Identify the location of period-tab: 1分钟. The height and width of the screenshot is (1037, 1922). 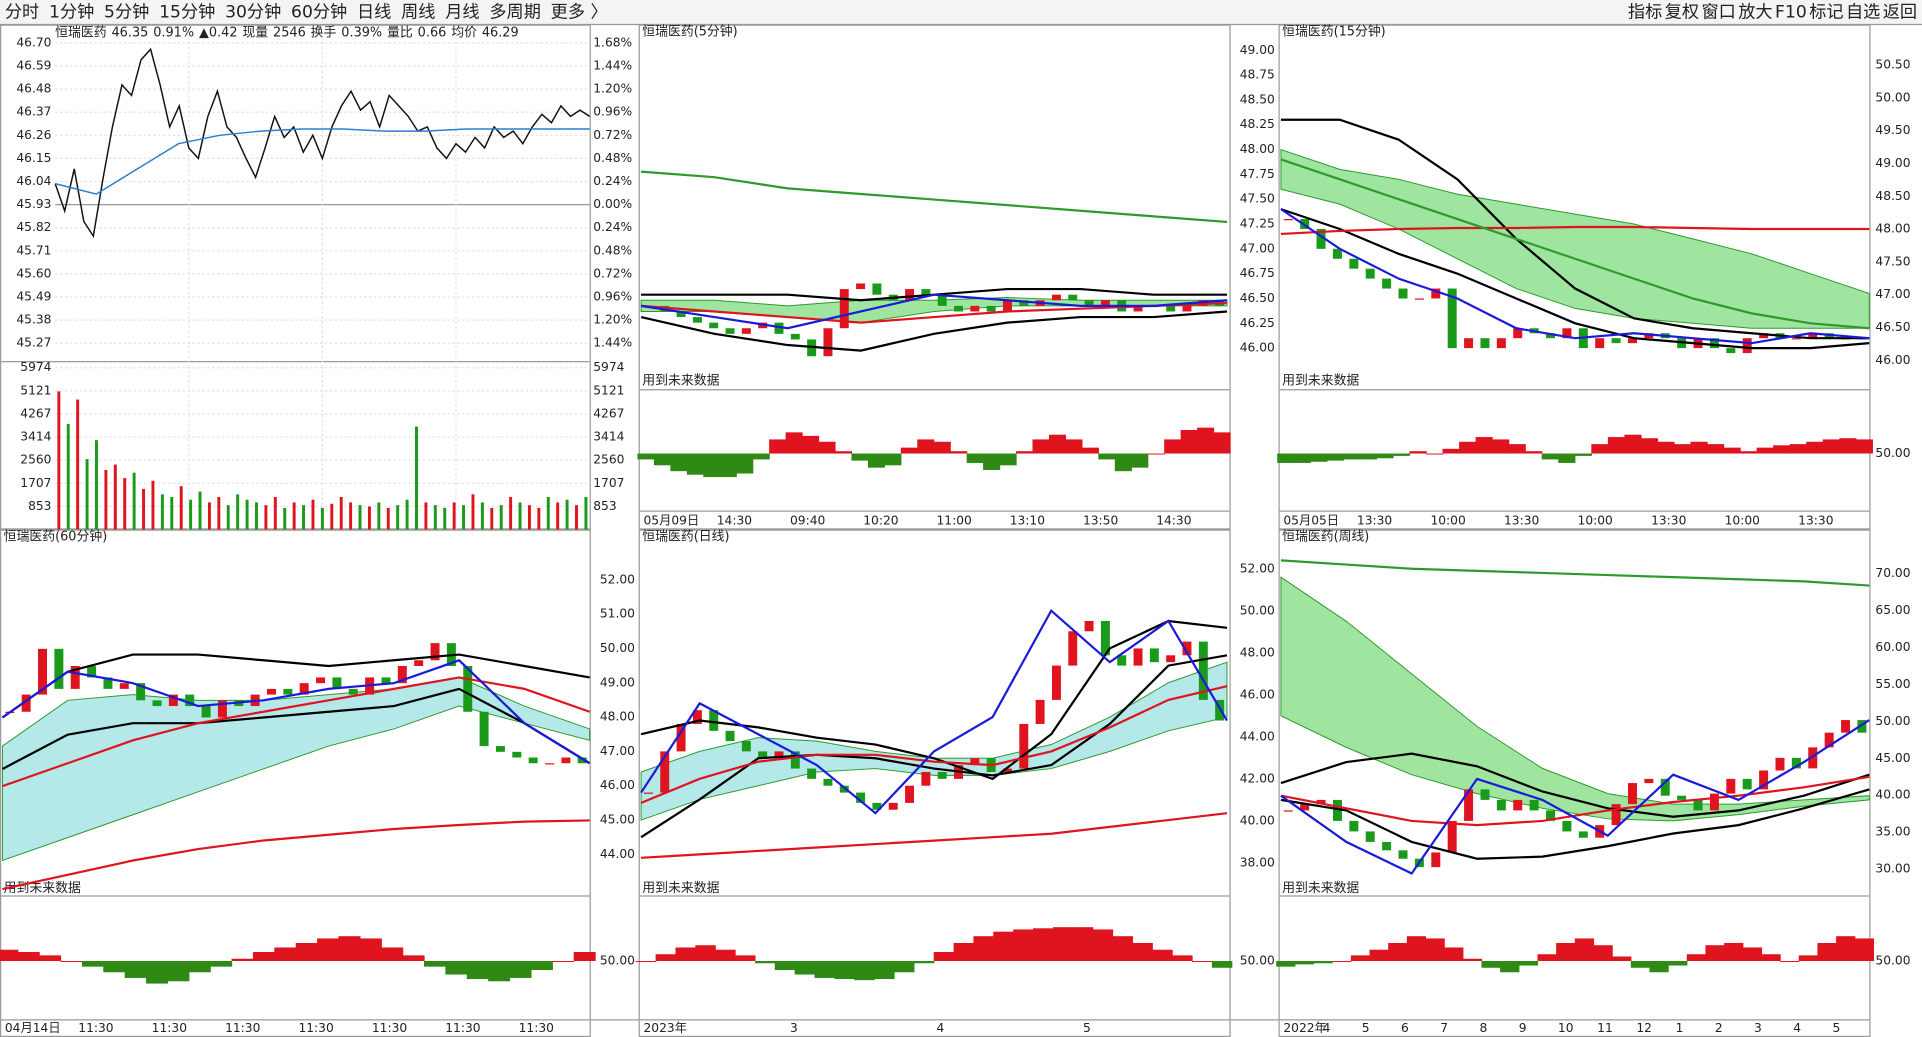
(71, 12).